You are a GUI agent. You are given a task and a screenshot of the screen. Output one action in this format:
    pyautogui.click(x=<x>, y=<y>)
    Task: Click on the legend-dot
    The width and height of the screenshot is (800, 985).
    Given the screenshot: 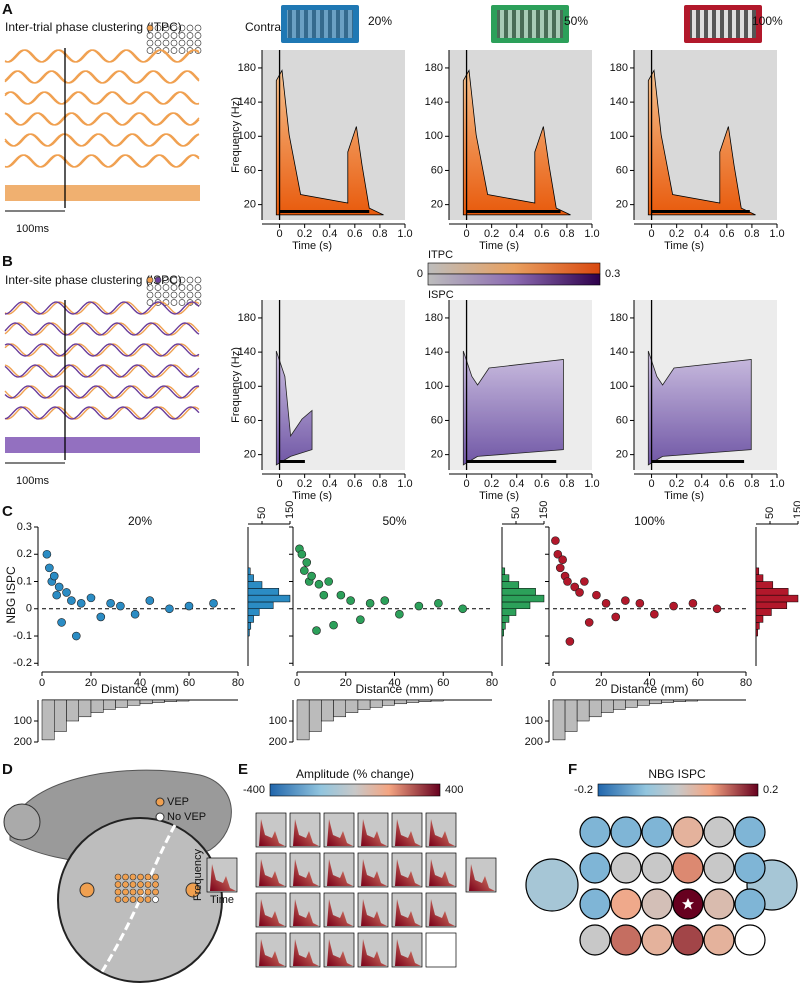 What is the action you would take?
    pyautogui.click(x=160, y=802)
    